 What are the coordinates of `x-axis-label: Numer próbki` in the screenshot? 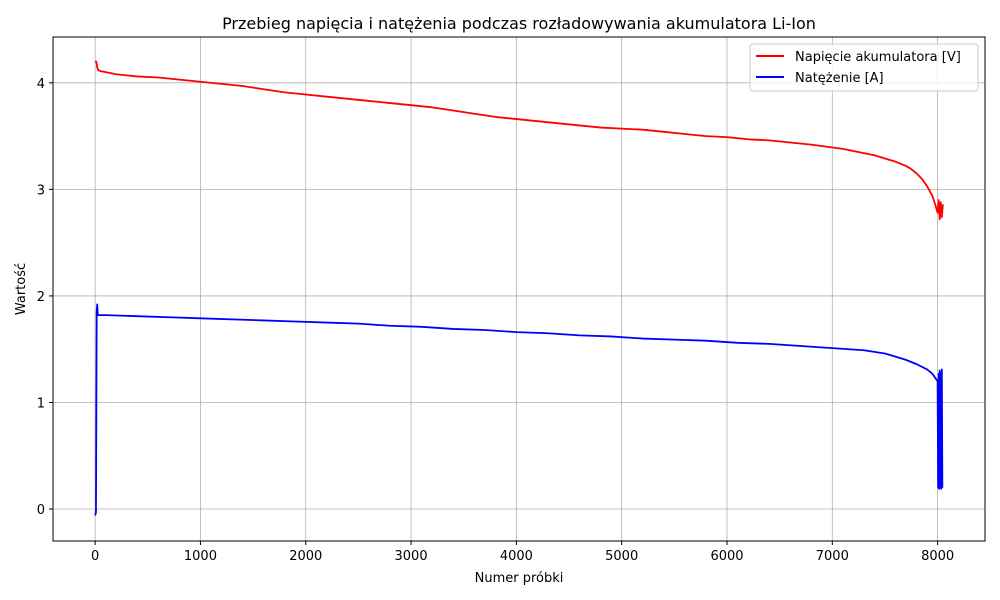 It's located at (519, 578).